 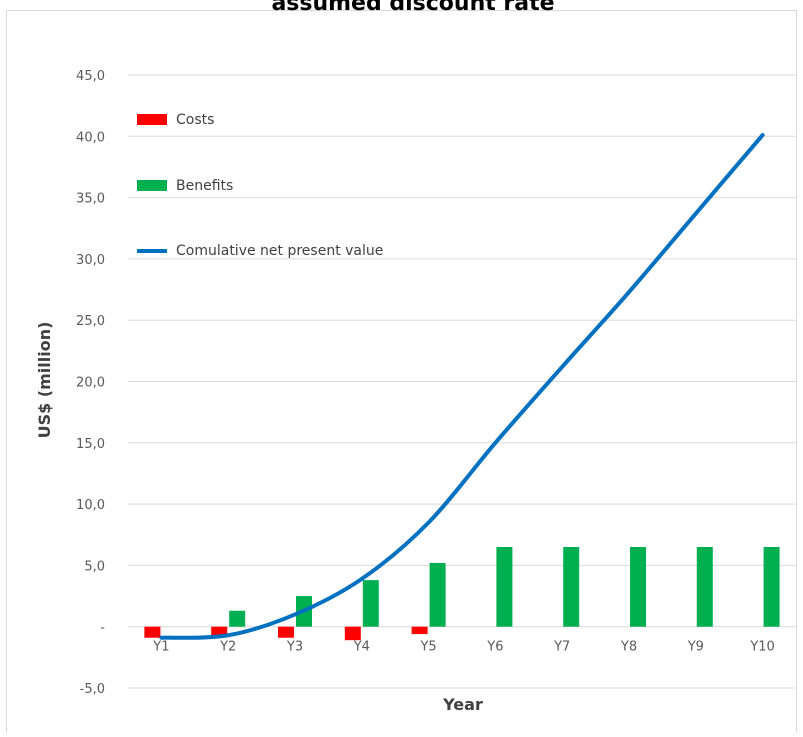 What do you see at coordinates (160, 647) in the screenshot?
I see `x-tick-label-y1: Y1` at bounding box center [160, 647].